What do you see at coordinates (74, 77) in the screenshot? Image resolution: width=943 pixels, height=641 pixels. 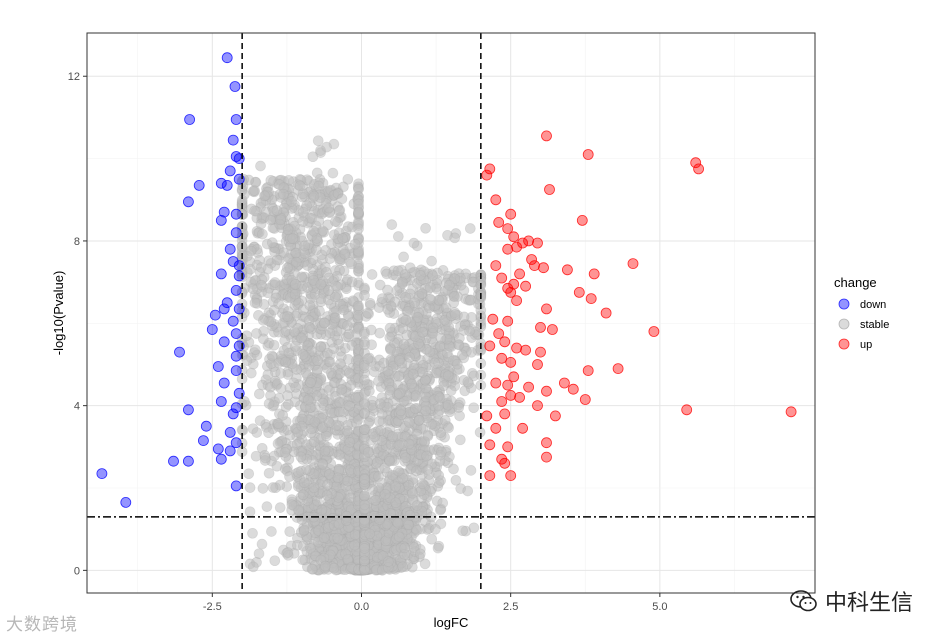 I see `y-tick-label: 12` at bounding box center [74, 77].